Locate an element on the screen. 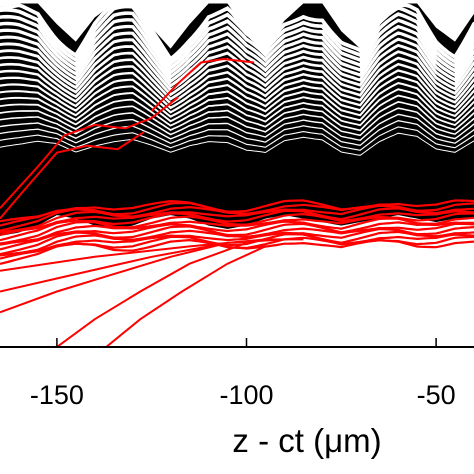  x-axis-ticks: -150 -100 -50 is located at coordinates (243, 374).